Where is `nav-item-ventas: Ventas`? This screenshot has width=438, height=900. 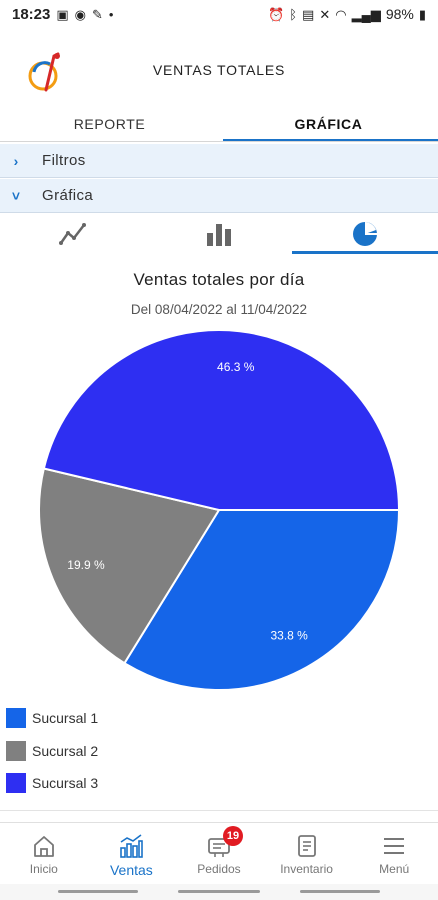
nav-item-ventas: Ventas is located at coordinates (132, 853).